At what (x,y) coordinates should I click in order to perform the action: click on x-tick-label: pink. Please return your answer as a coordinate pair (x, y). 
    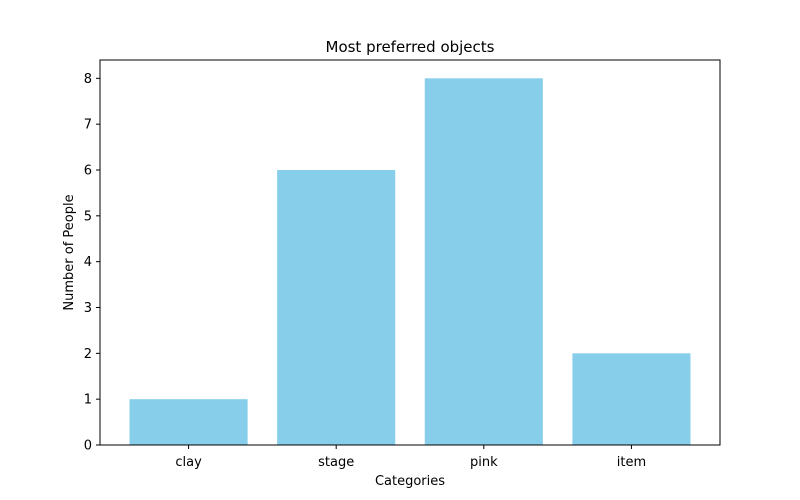
    Looking at the image, I should click on (484, 462).